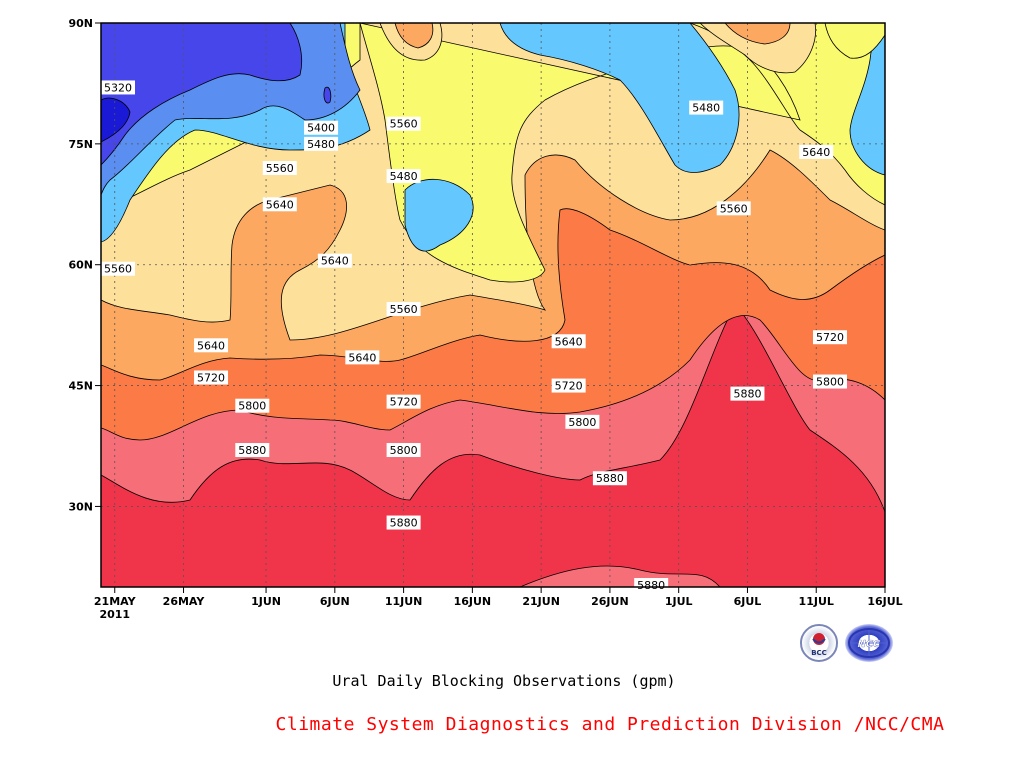 The width and height of the screenshot is (1024, 768). I want to click on x-tick-label: 16JUN, so click(473, 601).